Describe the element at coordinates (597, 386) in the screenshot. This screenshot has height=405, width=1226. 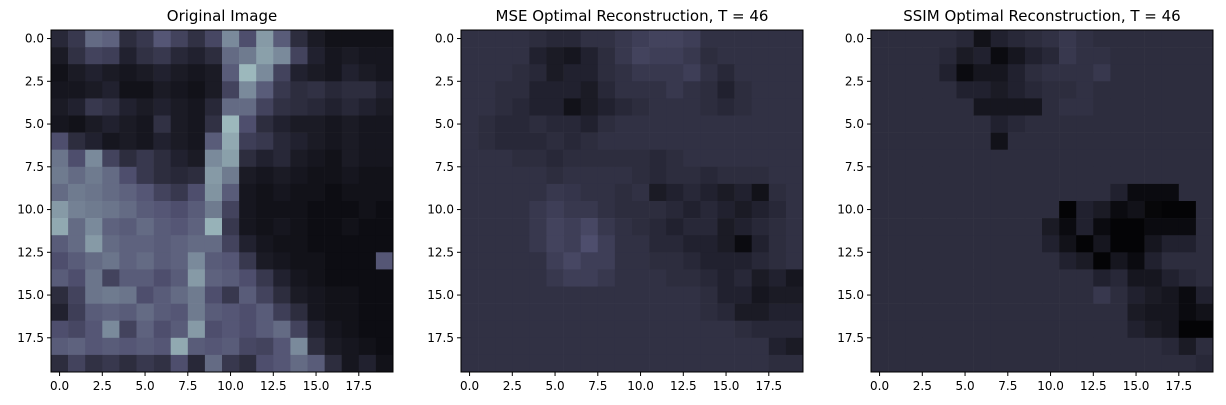
I see `x-tick-label: 7.5` at that location.